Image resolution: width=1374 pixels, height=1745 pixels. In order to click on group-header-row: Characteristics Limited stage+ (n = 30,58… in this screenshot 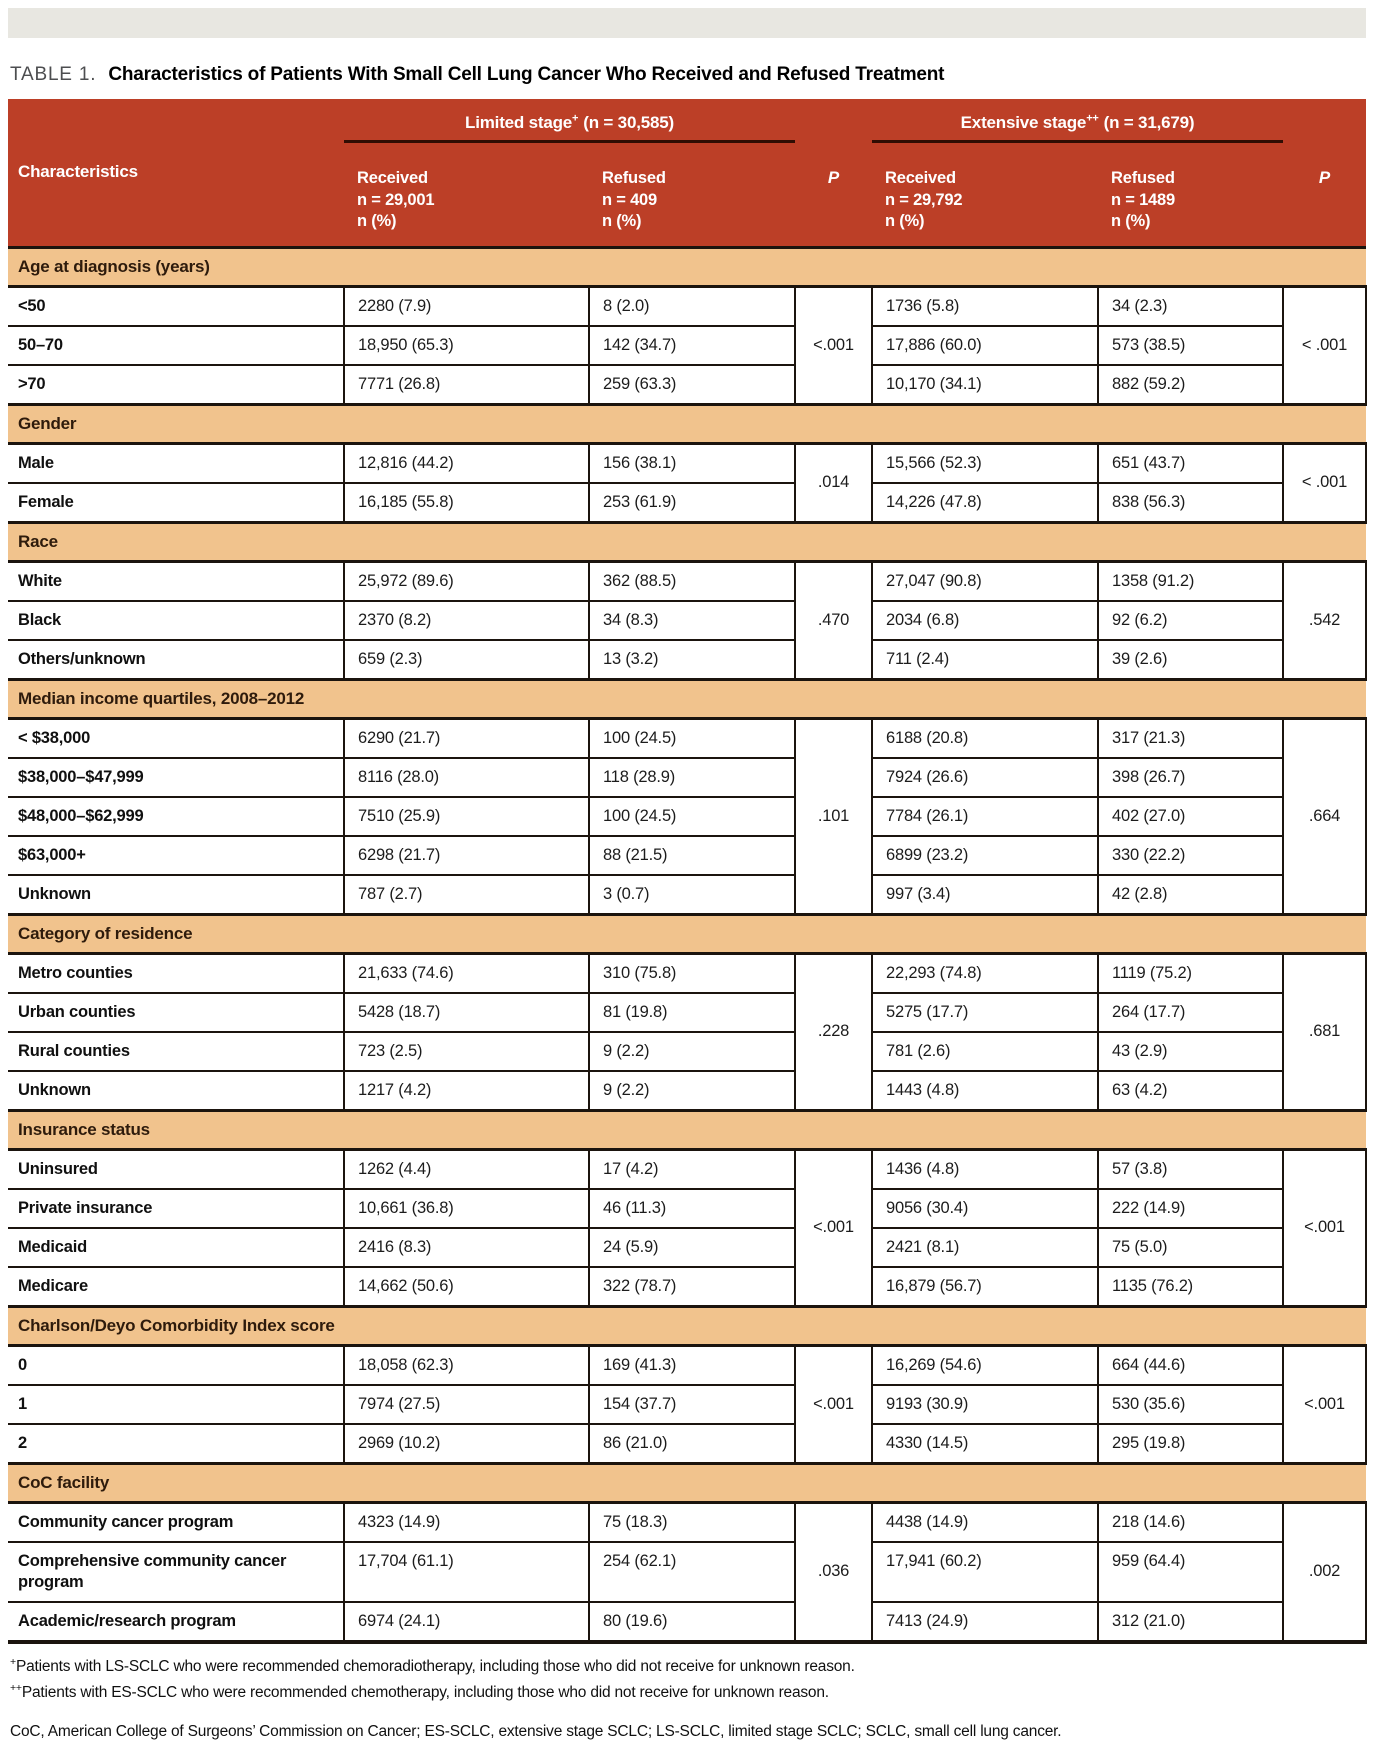, I will do `click(687, 173)`.